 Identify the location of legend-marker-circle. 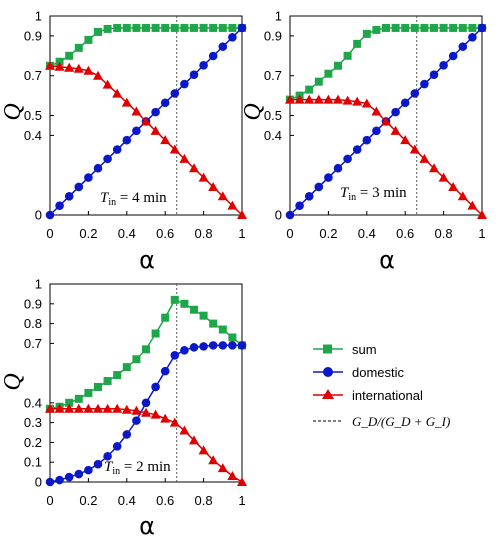
(328, 372).